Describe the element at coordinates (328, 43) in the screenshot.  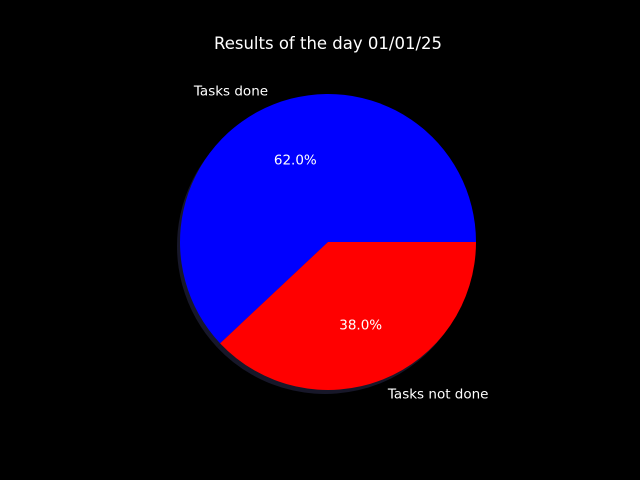
I see `chart-title: Results of the day 01/01/25` at that location.